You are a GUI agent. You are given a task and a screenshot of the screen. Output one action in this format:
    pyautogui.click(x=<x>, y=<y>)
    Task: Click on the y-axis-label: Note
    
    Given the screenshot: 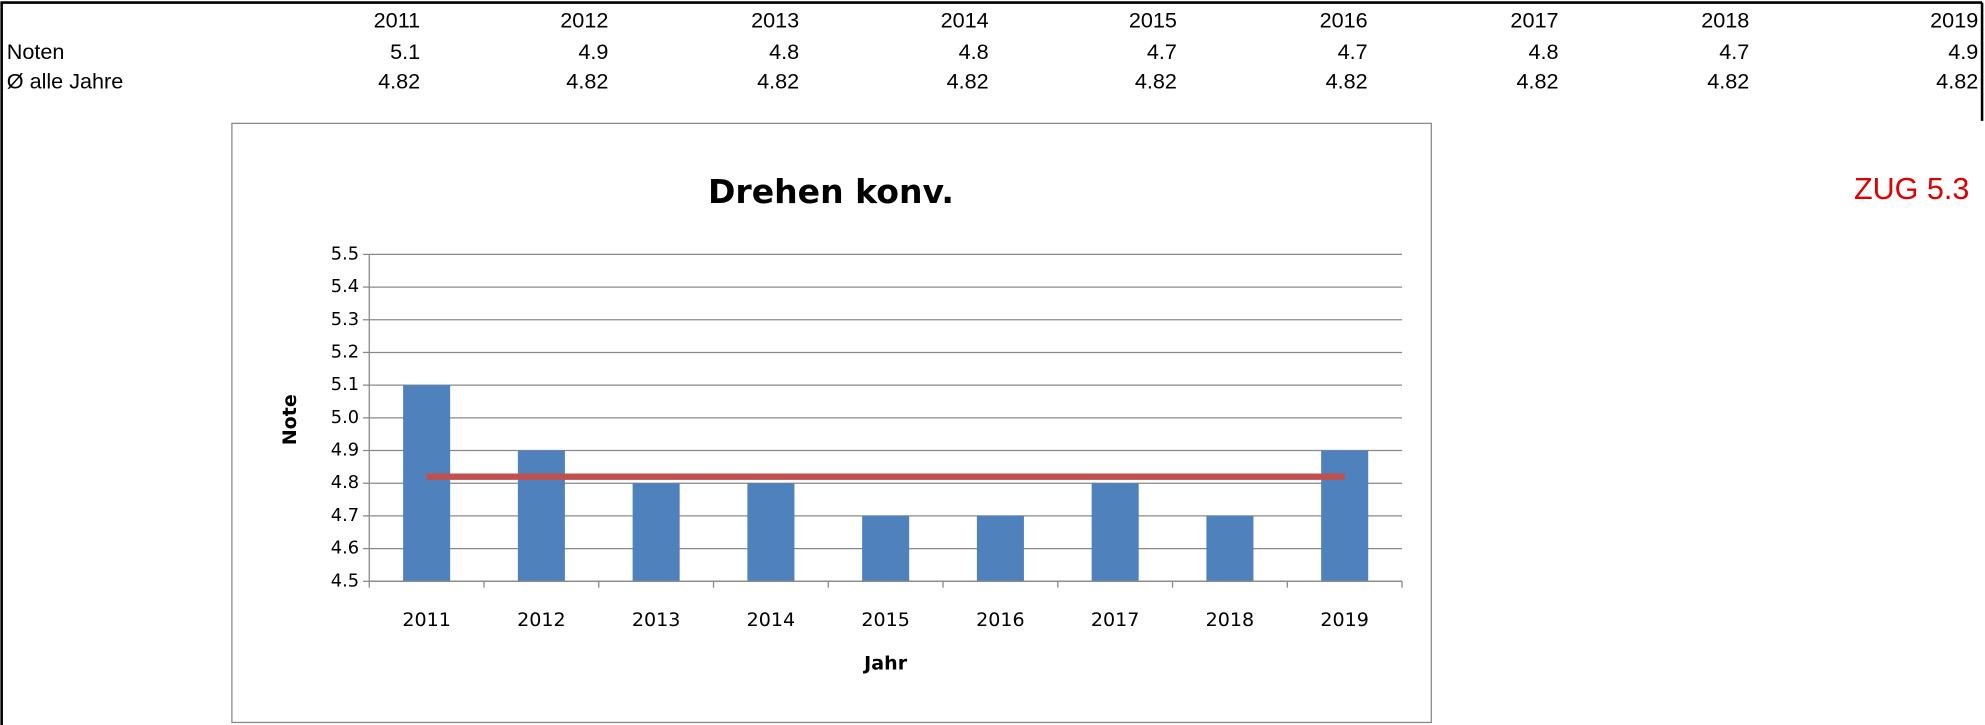 What is the action you would take?
    pyautogui.click(x=290, y=419)
    